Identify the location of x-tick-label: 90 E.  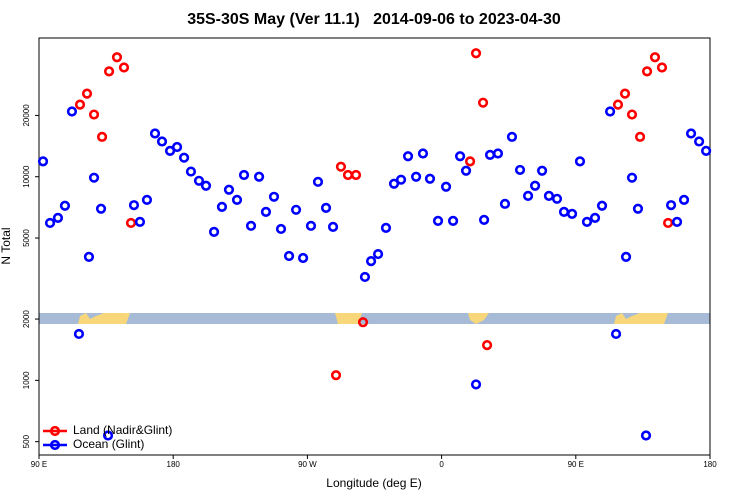
(576, 464).